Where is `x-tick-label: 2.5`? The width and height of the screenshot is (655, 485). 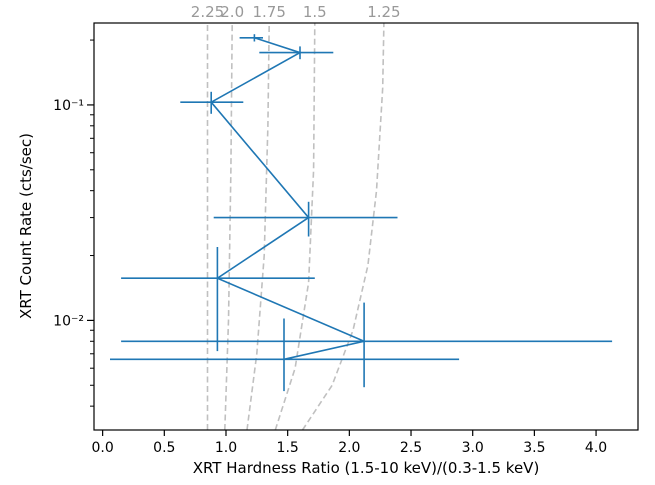
x-tick-label: 2.5 is located at coordinates (411, 448).